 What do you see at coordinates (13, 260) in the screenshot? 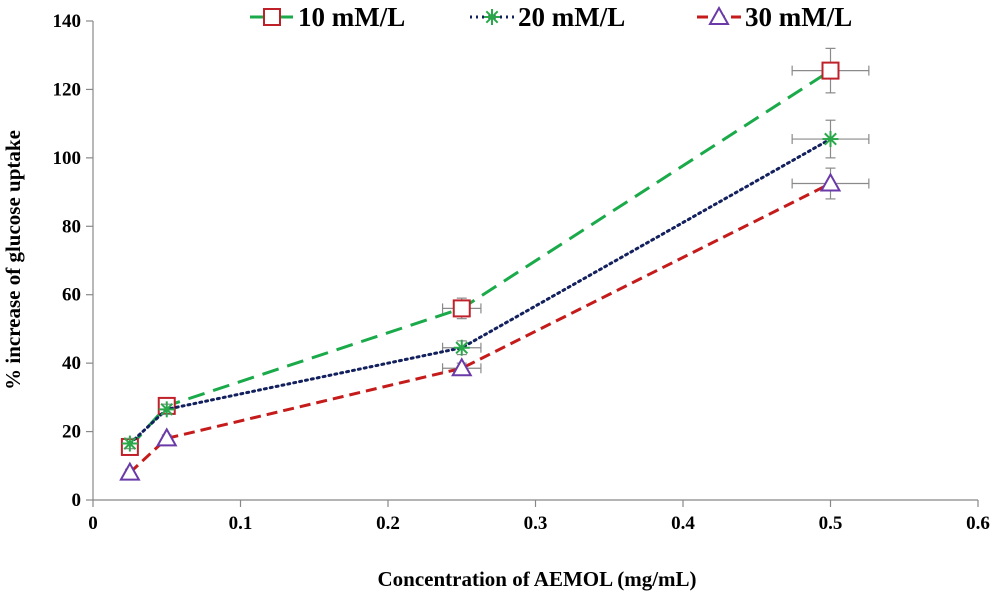
I see `y-axis-title: % increase of glucose uptake` at bounding box center [13, 260].